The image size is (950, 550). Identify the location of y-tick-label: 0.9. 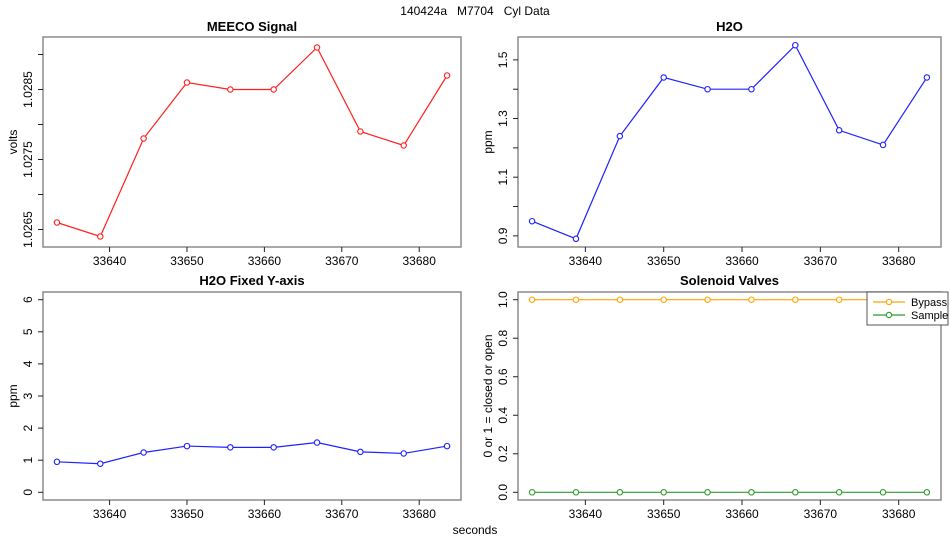
(503, 235).